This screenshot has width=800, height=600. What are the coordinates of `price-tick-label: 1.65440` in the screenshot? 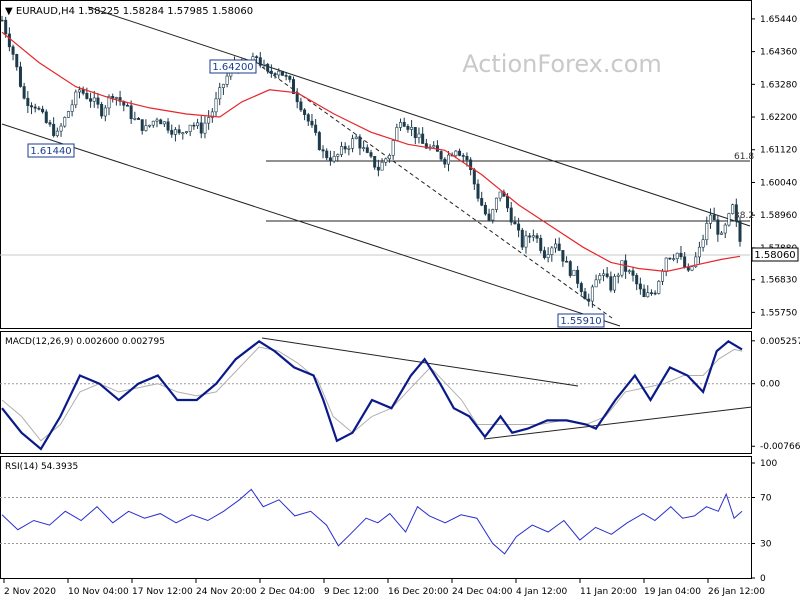 It's located at (778, 20).